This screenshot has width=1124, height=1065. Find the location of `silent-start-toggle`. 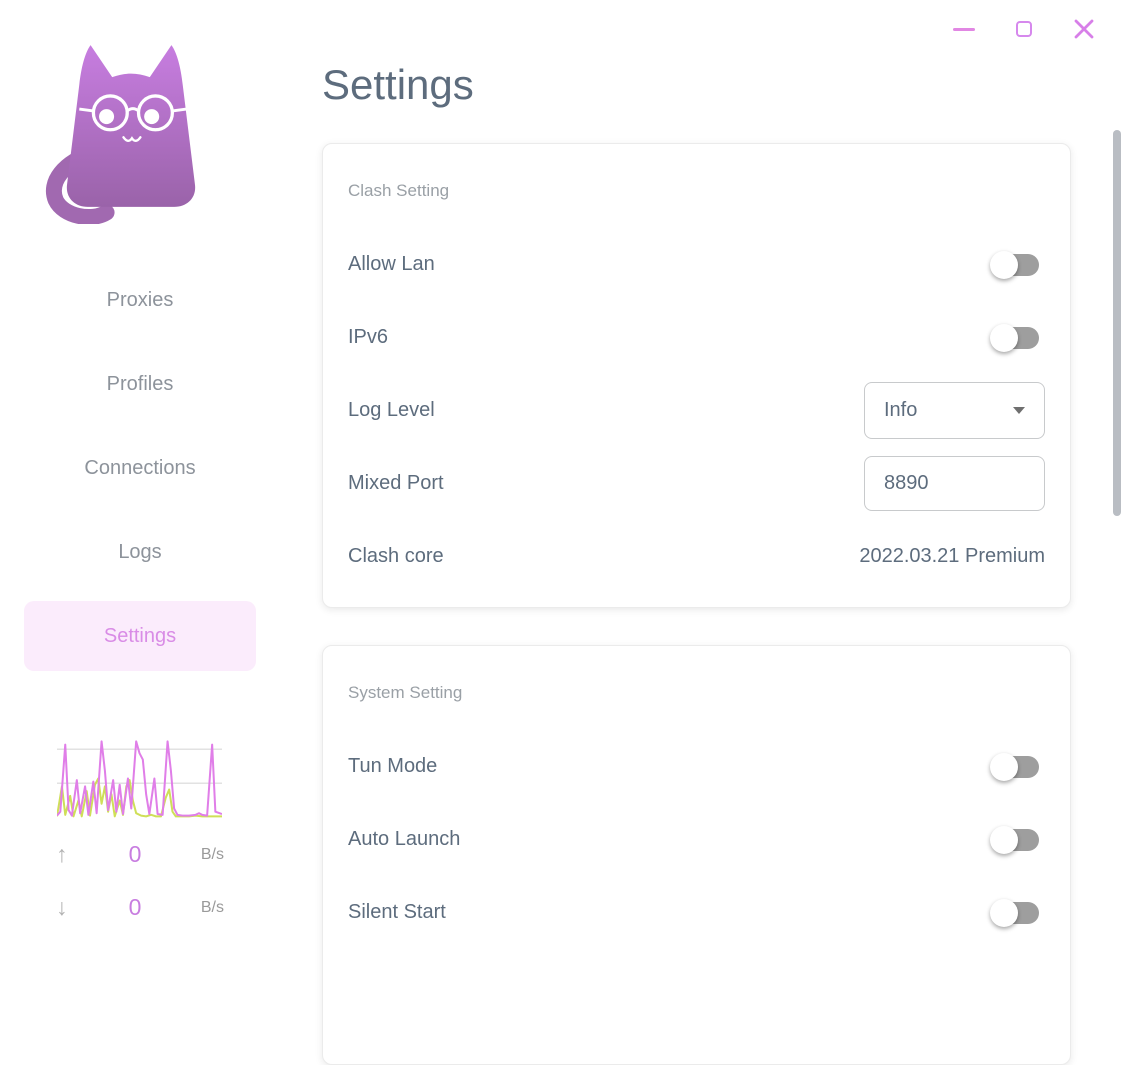

silent-start-toggle is located at coordinates (1014, 912).